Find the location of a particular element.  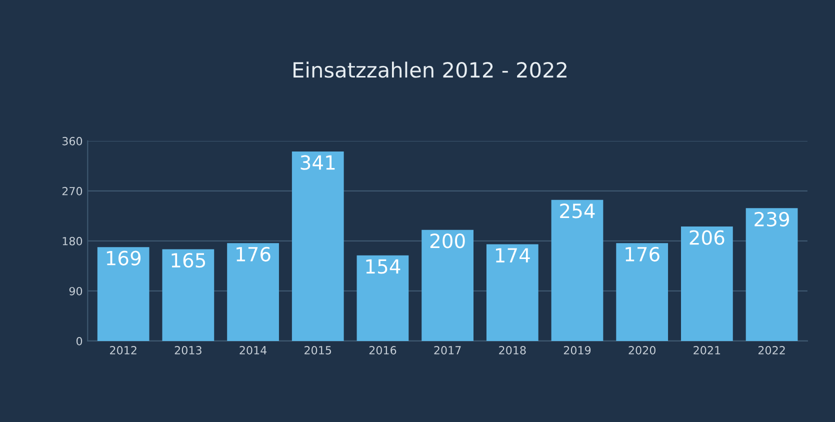

y-tick-label: 0 is located at coordinates (79, 341).